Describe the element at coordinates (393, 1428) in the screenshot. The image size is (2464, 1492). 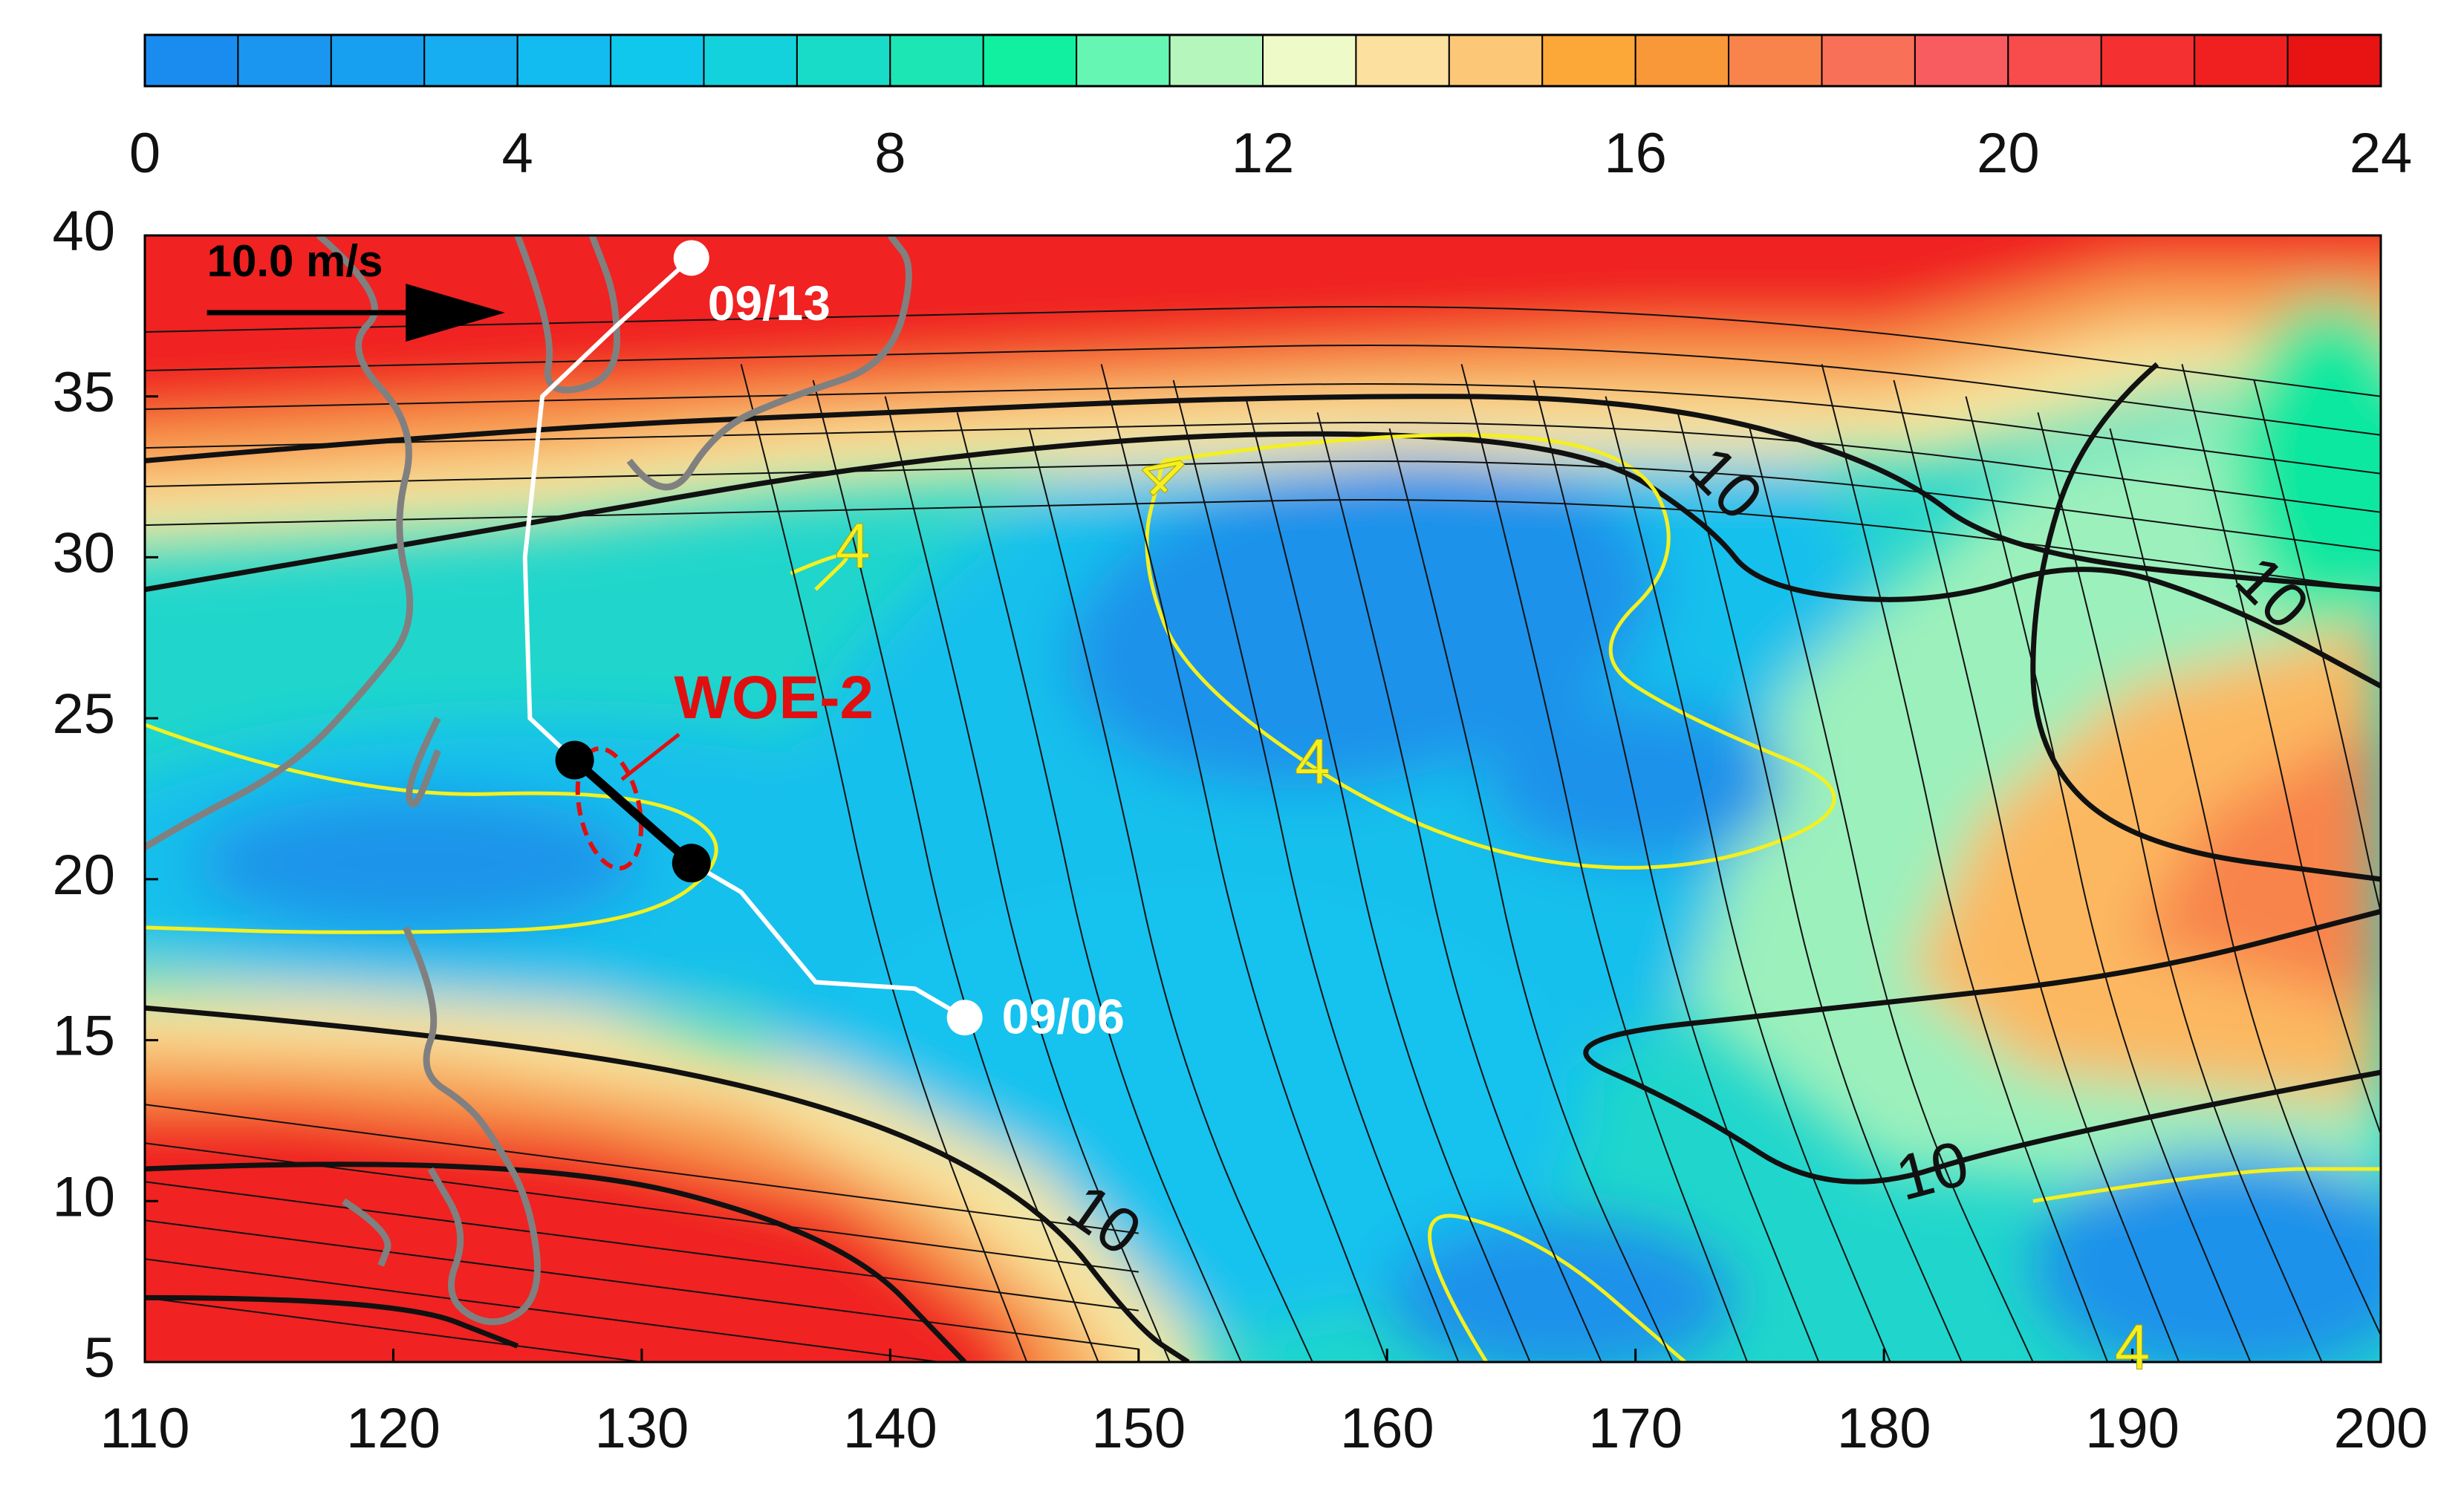
I see `x-tick-label: 120` at that location.